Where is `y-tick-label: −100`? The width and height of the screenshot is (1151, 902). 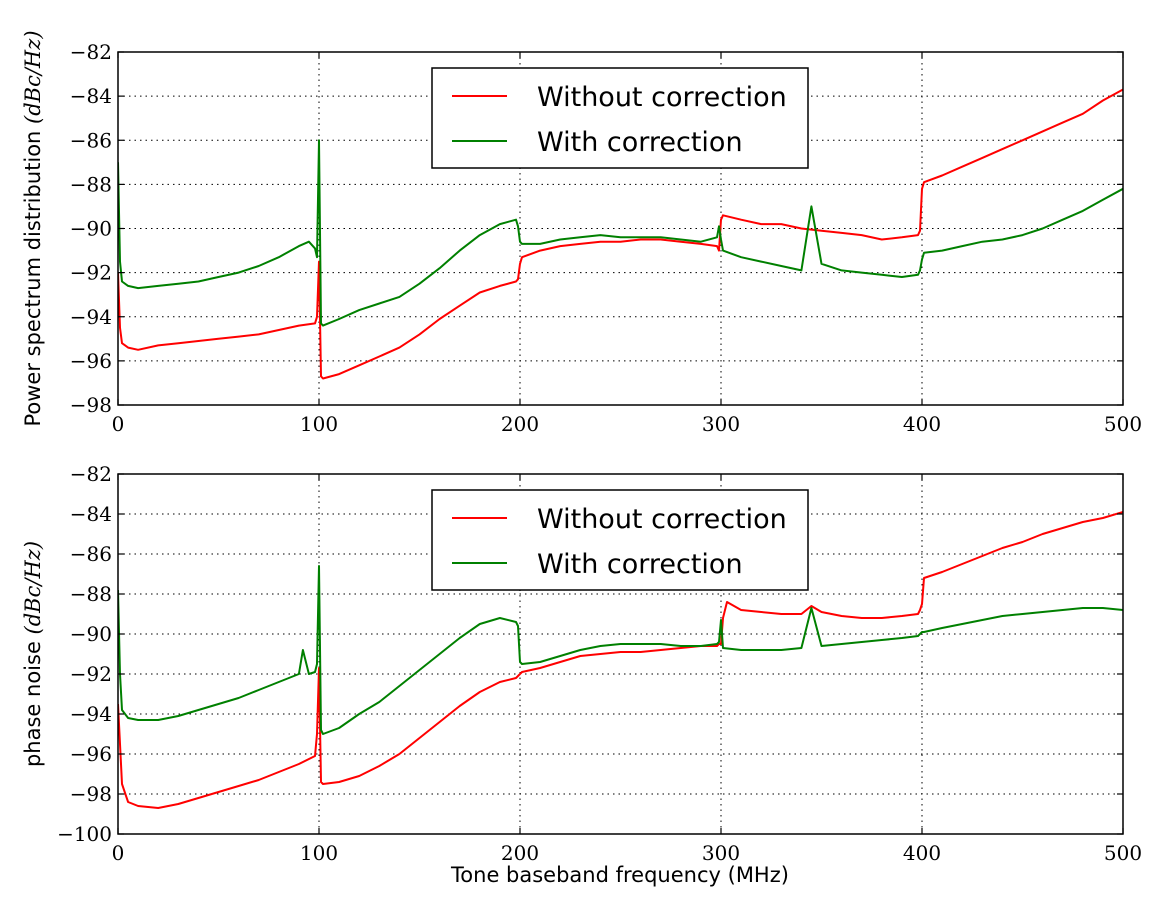
y-tick-label: −100 is located at coordinates (84, 834).